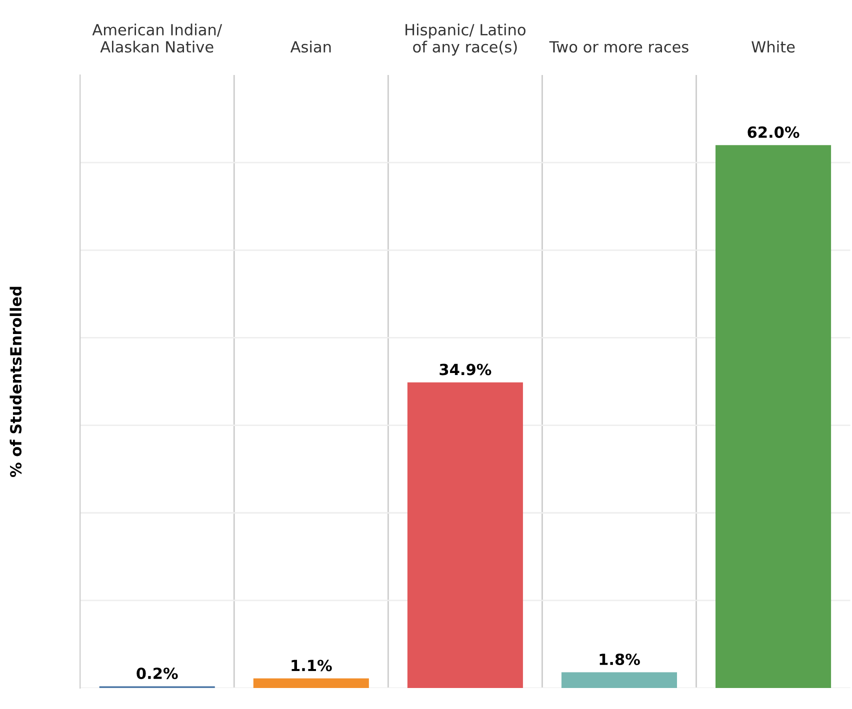 This screenshot has width=852, height=709. Describe the element at coordinates (774, 132) in the screenshot. I see `data-label: 62.0%` at that location.